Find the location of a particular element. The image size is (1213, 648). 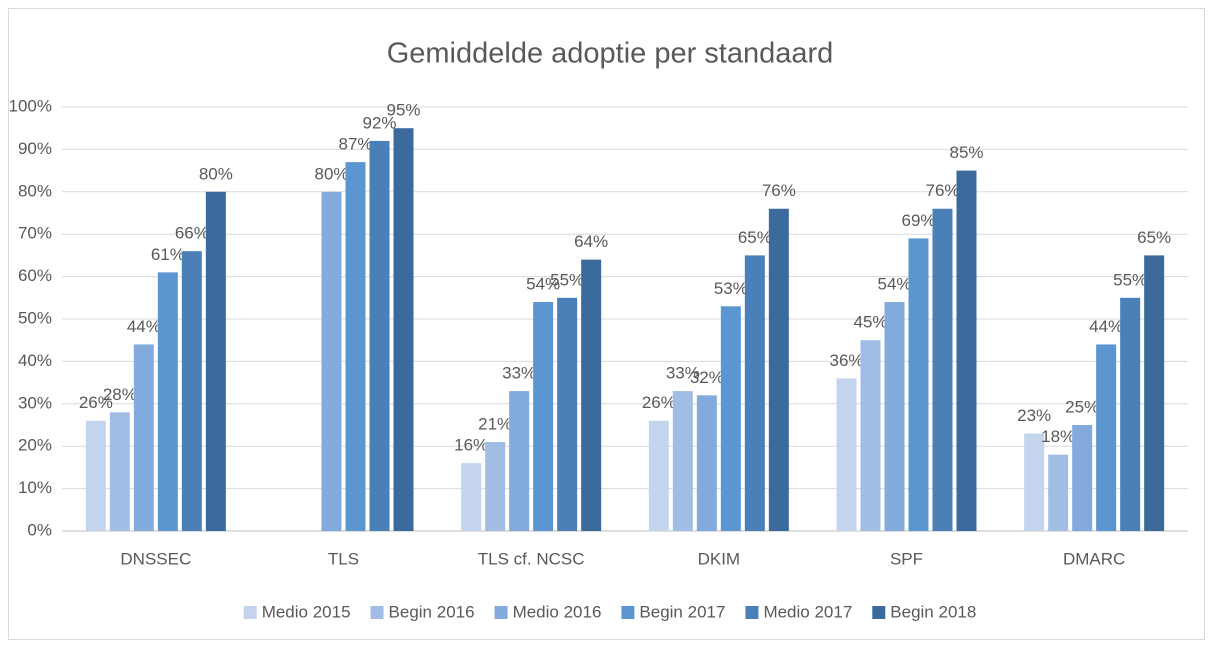

chart-title: Gemiddelde adoptie per standaard is located at coordinates (610, 54).